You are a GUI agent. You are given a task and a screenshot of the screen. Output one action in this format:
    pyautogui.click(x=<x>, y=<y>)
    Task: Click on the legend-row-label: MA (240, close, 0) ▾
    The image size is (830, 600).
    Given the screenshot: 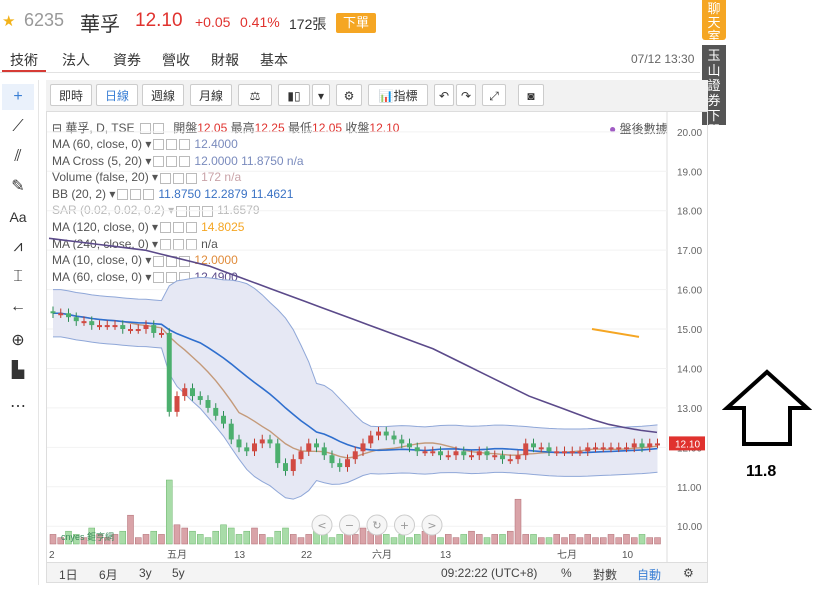 What is the action you would take?
    pyautogui.click(x=105, y=243)
    